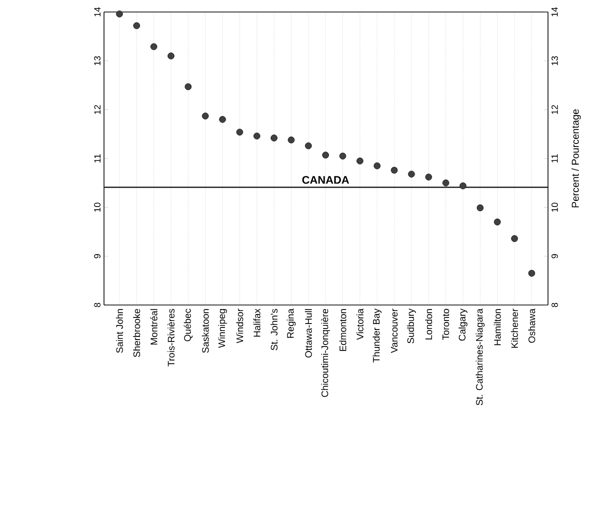 This screenshot has height=512, width=601. Describe the element at coordinates (394, 331) in the screenshot. I see `x-tick-label: Vancouver` at that location.